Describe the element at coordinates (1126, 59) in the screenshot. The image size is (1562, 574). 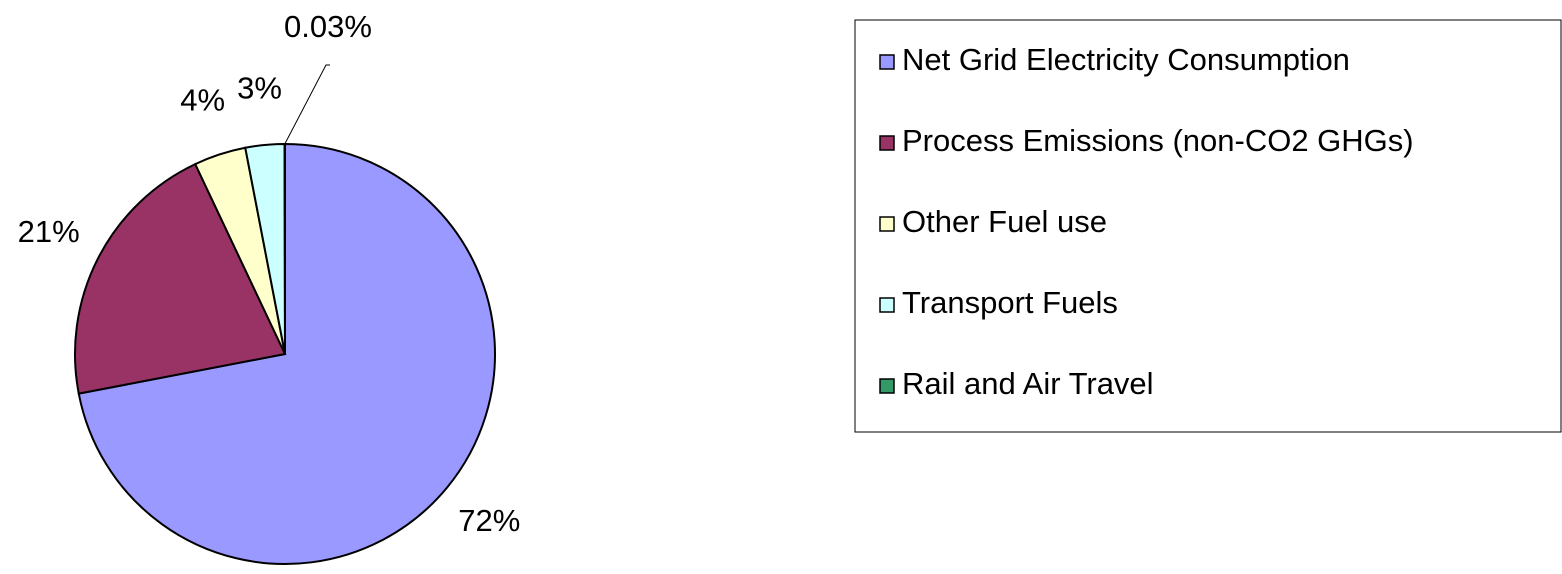
I see `legend-label: Net Grid Electricity Consumption` at that location.